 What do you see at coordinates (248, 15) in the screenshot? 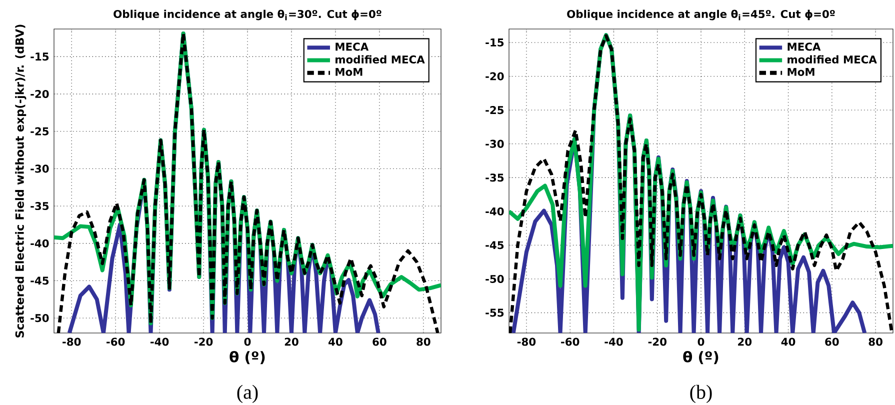
I see `chart-title: Oblique incidence at angle θ$_{i}$=30º. Cut ϕ=0º` at bounding box center [248, 15].